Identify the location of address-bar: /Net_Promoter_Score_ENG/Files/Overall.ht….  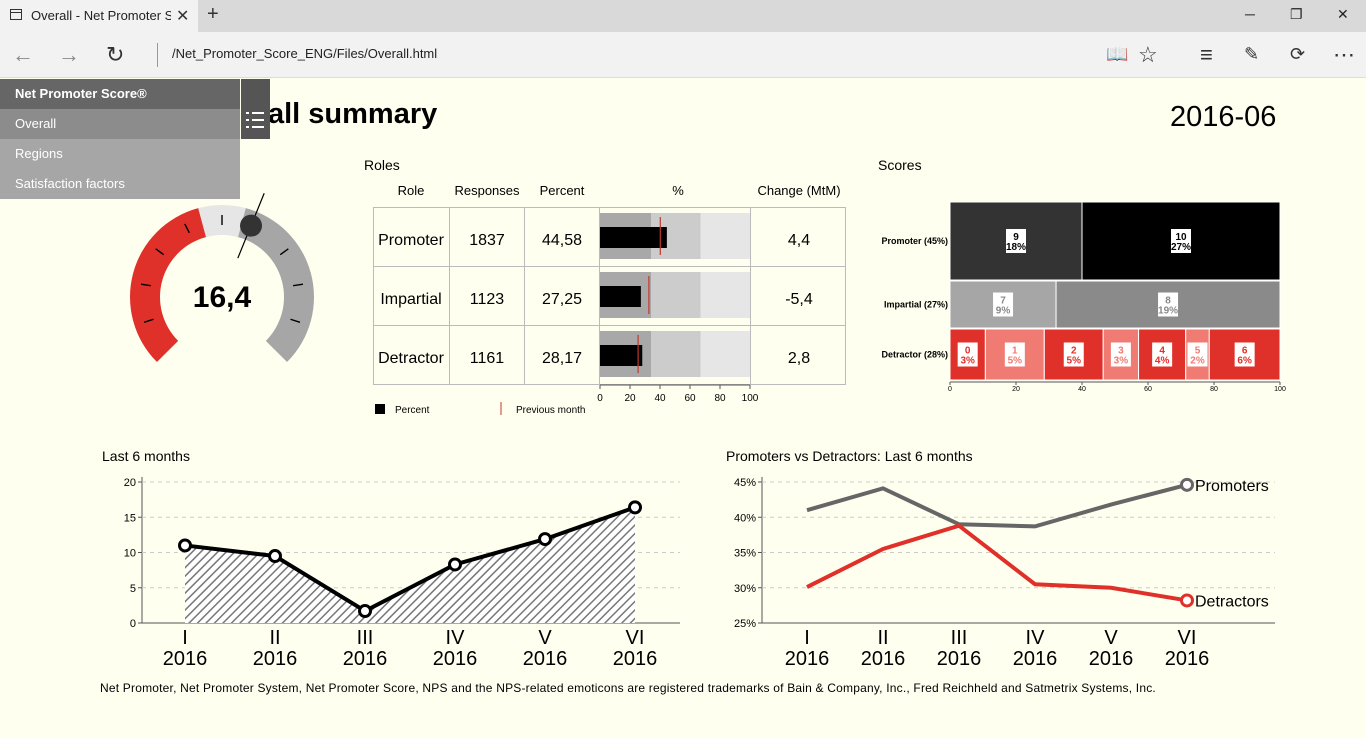
(305, 53).